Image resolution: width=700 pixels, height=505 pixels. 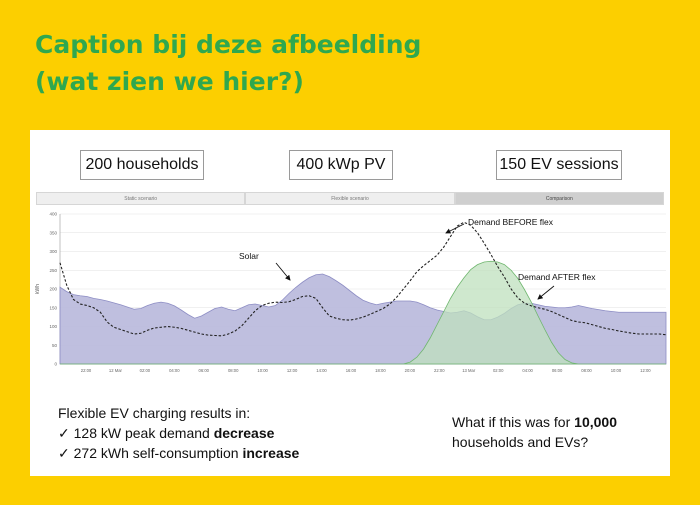 I want to click on y-tick-label: 400, so click(x=53, y=214).